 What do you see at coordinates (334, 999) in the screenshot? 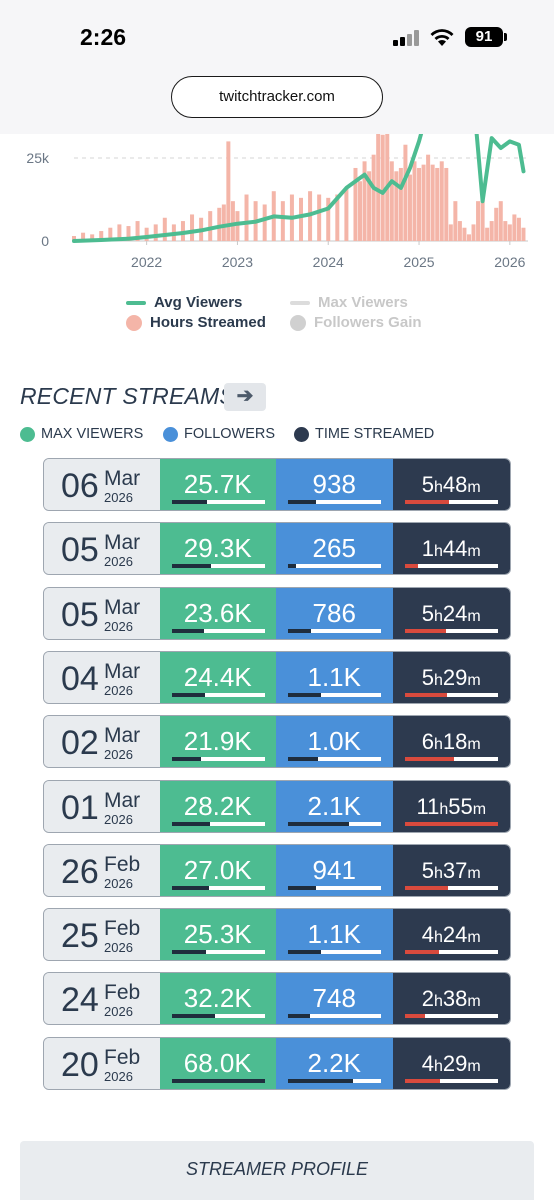
I see `followers-cell: 748` at bounding box center [334, 999].